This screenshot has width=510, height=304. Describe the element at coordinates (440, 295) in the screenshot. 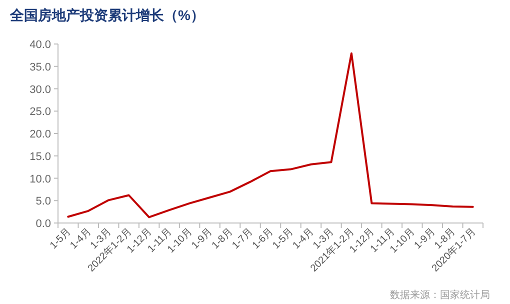

I see `source-note: 数据来源：国家统计局` at that location.